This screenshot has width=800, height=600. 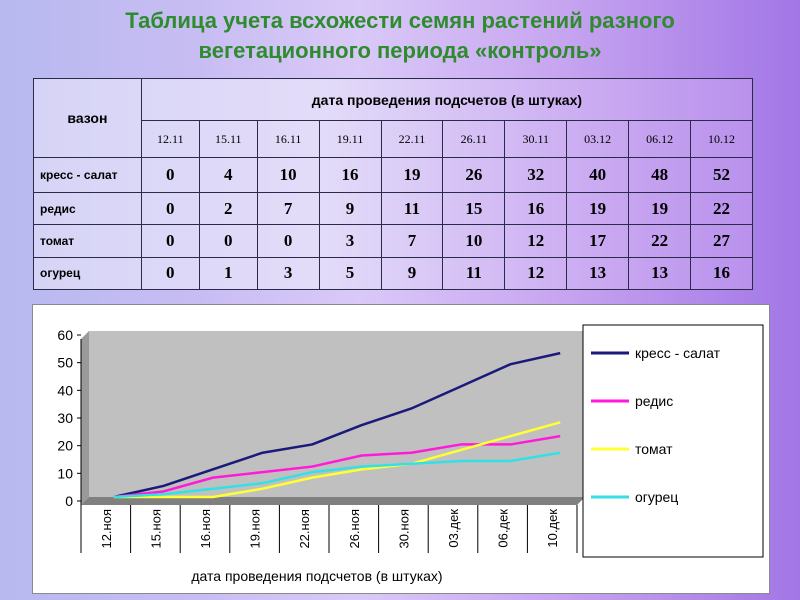 What do you see at coordinates (598, 241) in the screenshot?
I see `table-cell: 17` at bounding box center [598, 241].